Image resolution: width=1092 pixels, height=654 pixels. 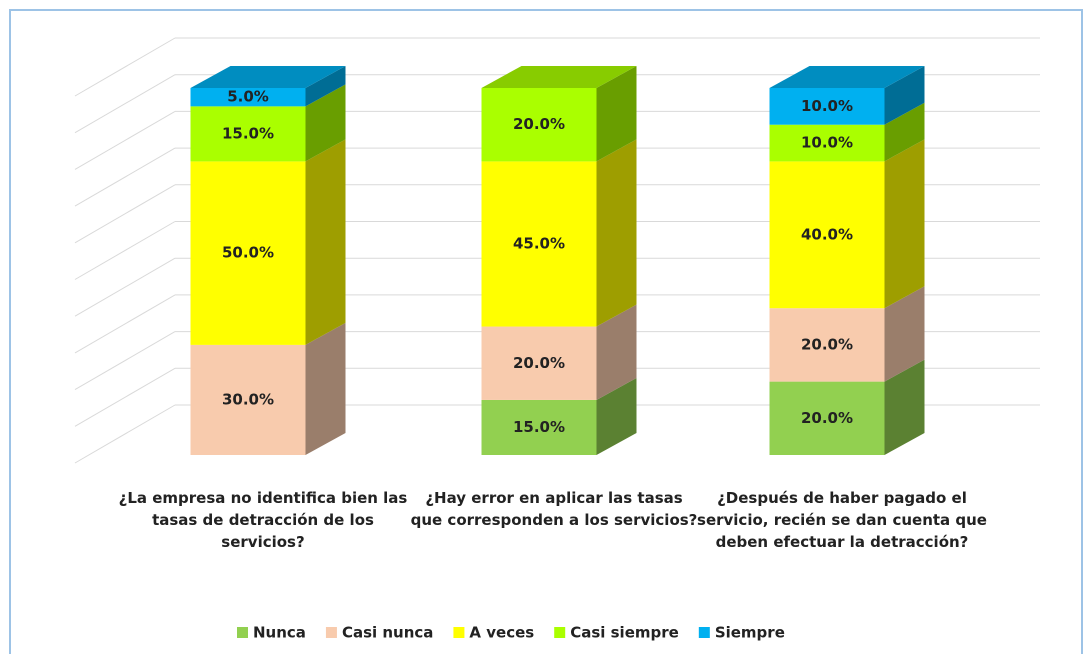 What do you see at coordinates (387, 633) in the screenshot?
I see `legend-label: Casi nunca` at bounding box center [387, 633].